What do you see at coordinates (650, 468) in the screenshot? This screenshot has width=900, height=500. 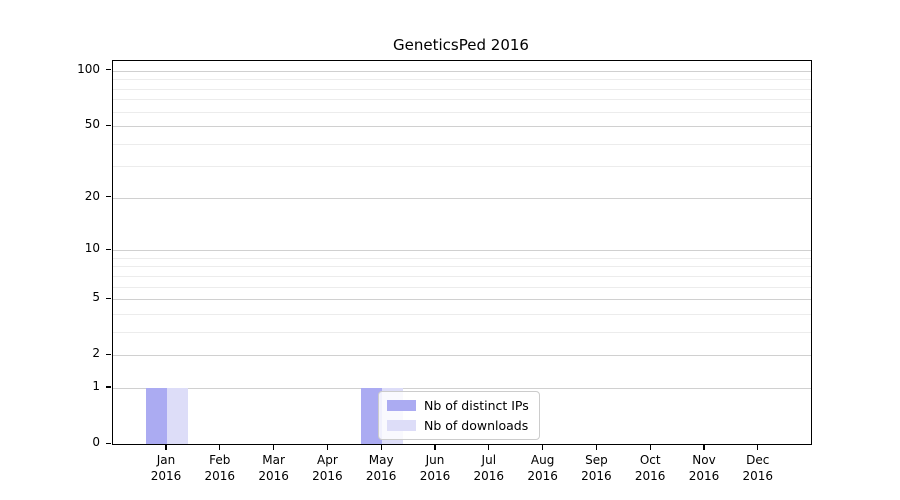 I see `x-tick-label-oct: Oct 2016` at bounding box center [650, 468].